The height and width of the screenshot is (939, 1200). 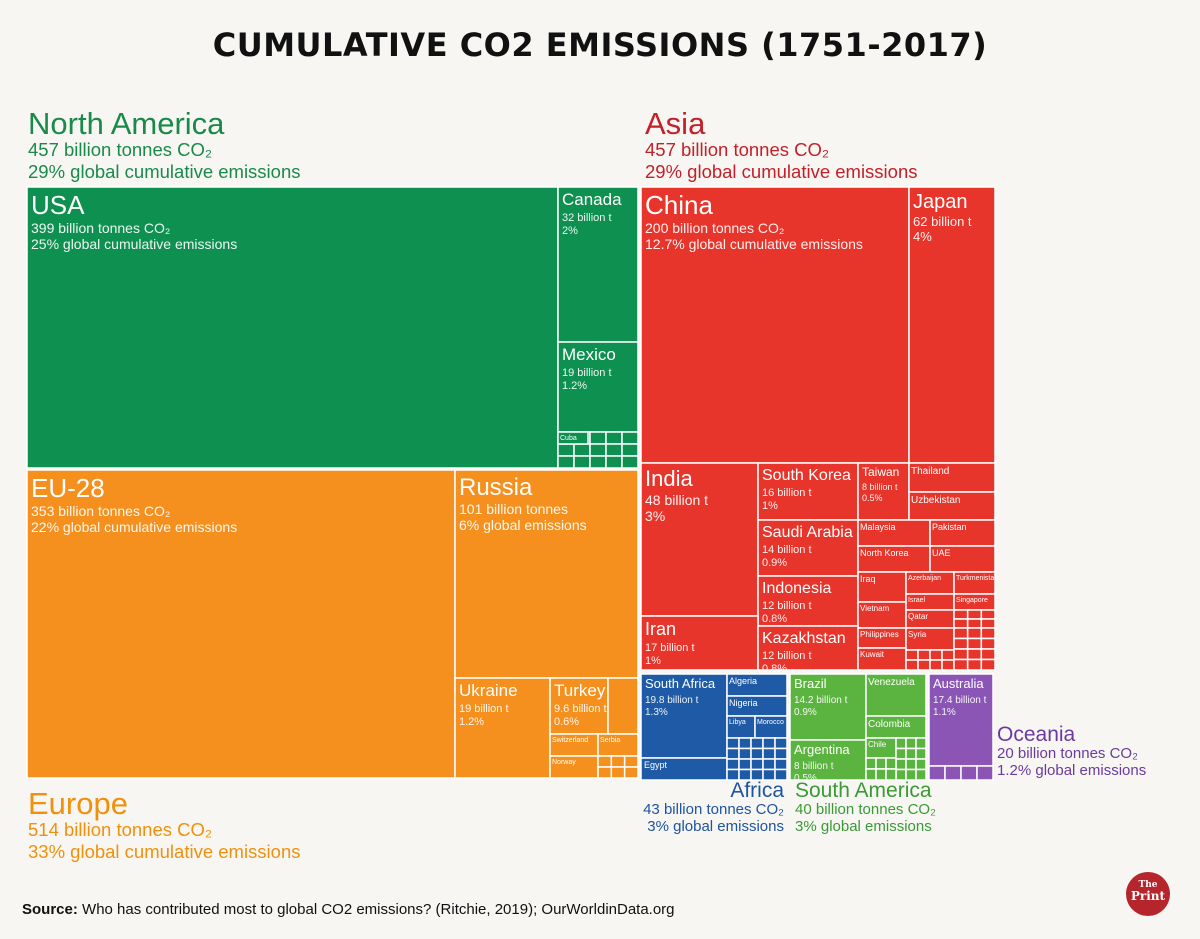 What do you see at coordinates (120, 829) in the screenshot?
I see `region-total: 514 billion tonnes CO₂` at bounding box center [120, 829].